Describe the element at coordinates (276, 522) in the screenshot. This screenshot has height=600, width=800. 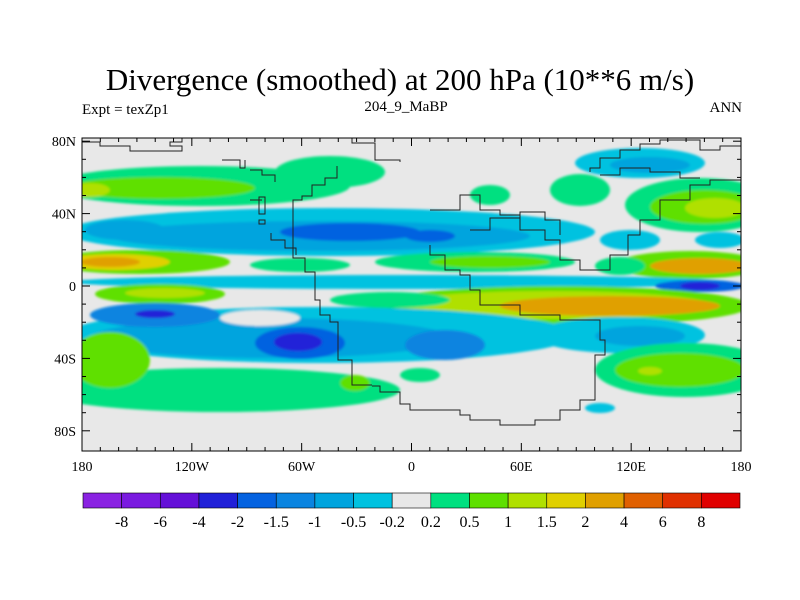
I see `colorbar-label: -1.5` at that location.